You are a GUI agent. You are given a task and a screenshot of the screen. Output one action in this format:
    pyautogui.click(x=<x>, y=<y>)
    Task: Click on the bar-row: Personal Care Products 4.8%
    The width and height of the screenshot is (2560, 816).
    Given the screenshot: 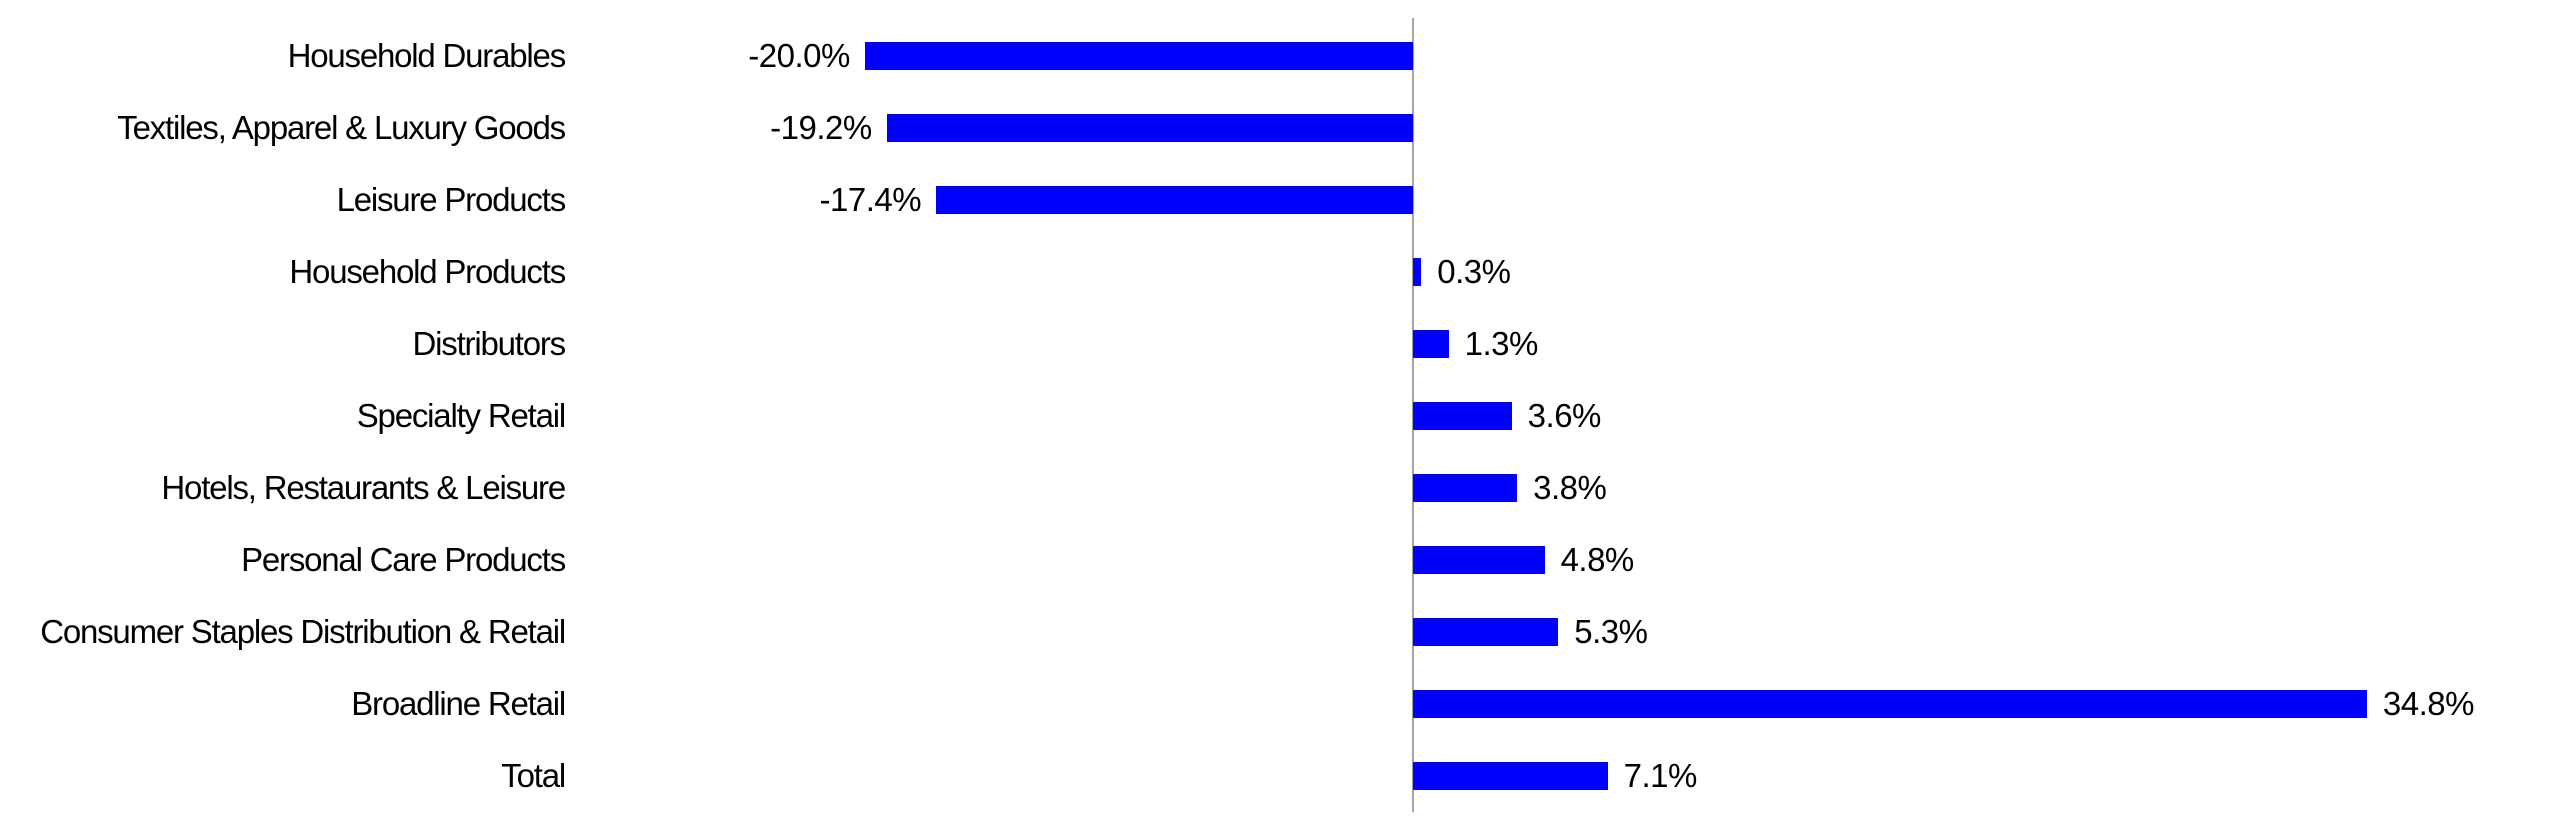 What is the action you would take?
    pyautogui.click(x=1280, y=560)
    